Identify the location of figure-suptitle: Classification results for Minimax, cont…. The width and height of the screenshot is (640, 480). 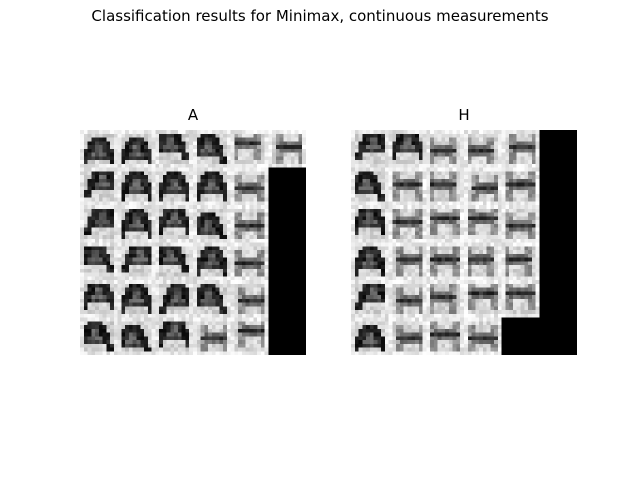
(320, 16).